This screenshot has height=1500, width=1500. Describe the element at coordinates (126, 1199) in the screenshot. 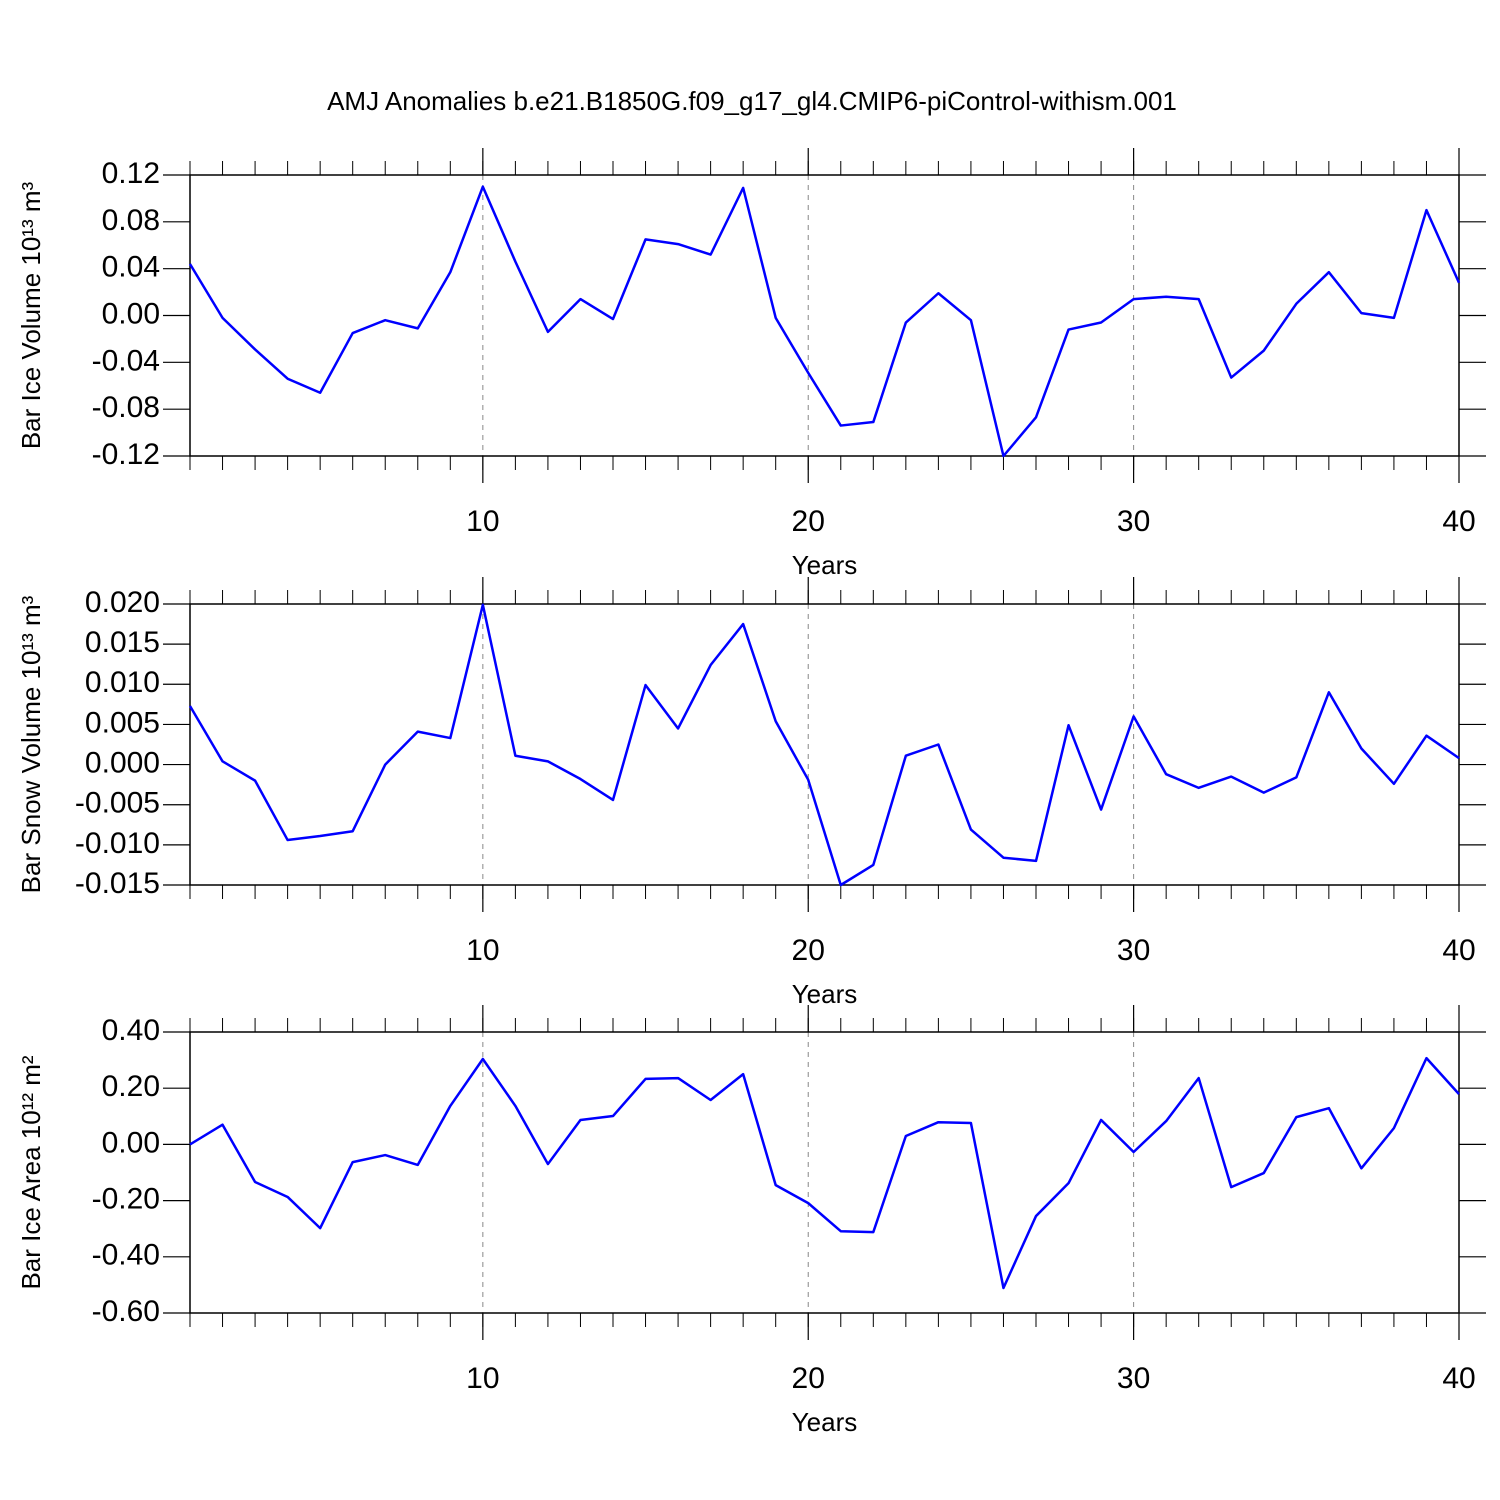

I see `y-tick-label: -0.20` at that location.